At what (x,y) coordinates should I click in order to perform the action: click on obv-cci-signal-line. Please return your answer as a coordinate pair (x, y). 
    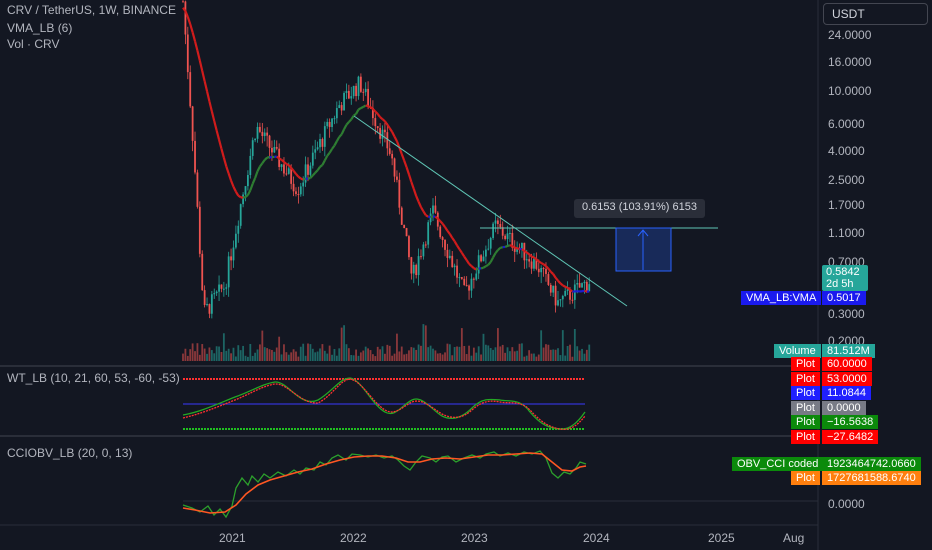
    Looking at the image, I should click on (384, 483).